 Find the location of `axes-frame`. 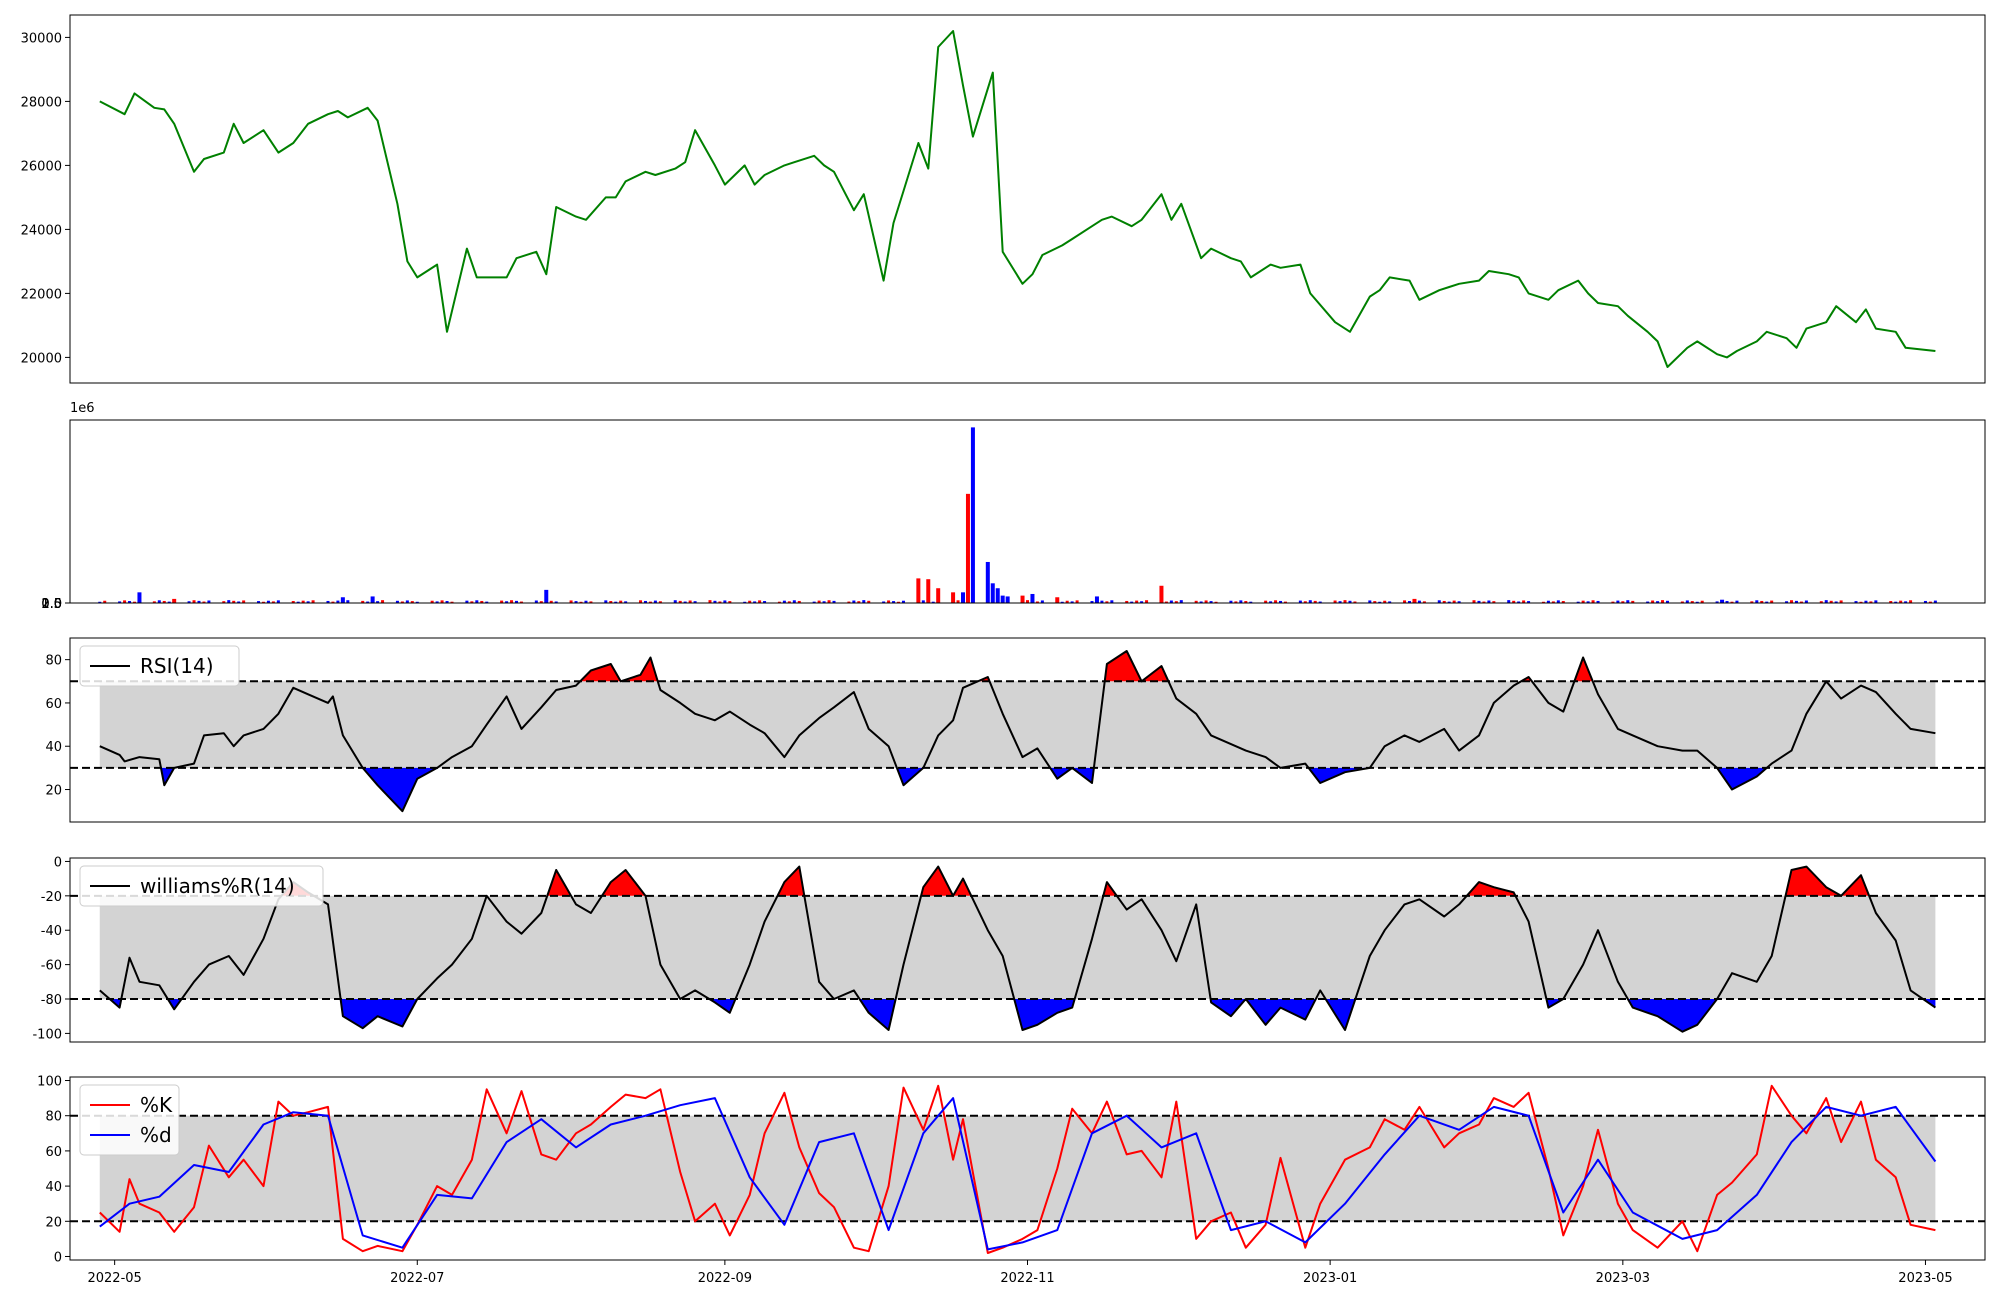

axes-frame is located at coordinates (1027, 511).